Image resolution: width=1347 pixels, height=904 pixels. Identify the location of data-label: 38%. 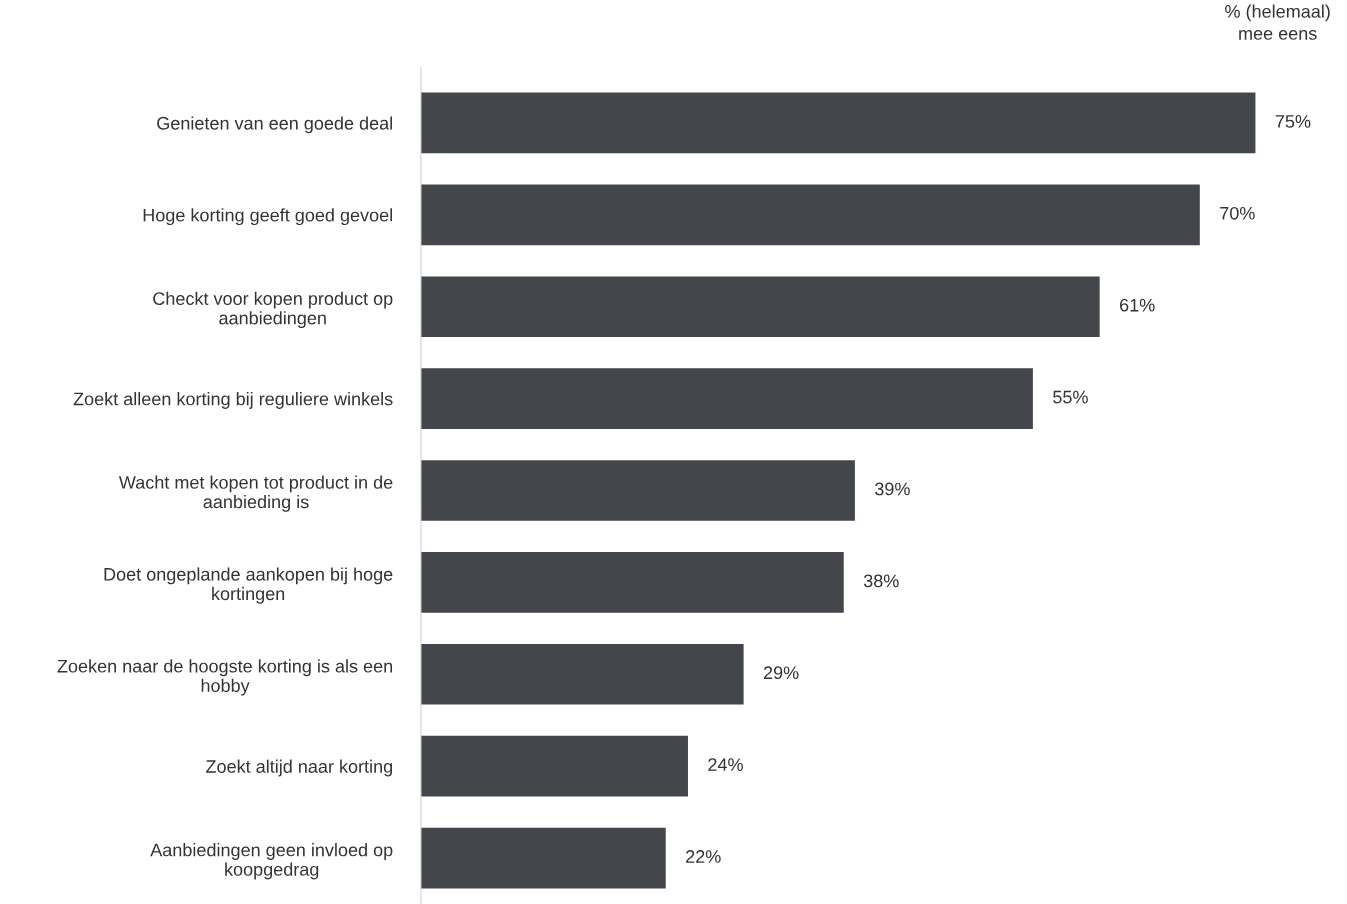
(881, 581).